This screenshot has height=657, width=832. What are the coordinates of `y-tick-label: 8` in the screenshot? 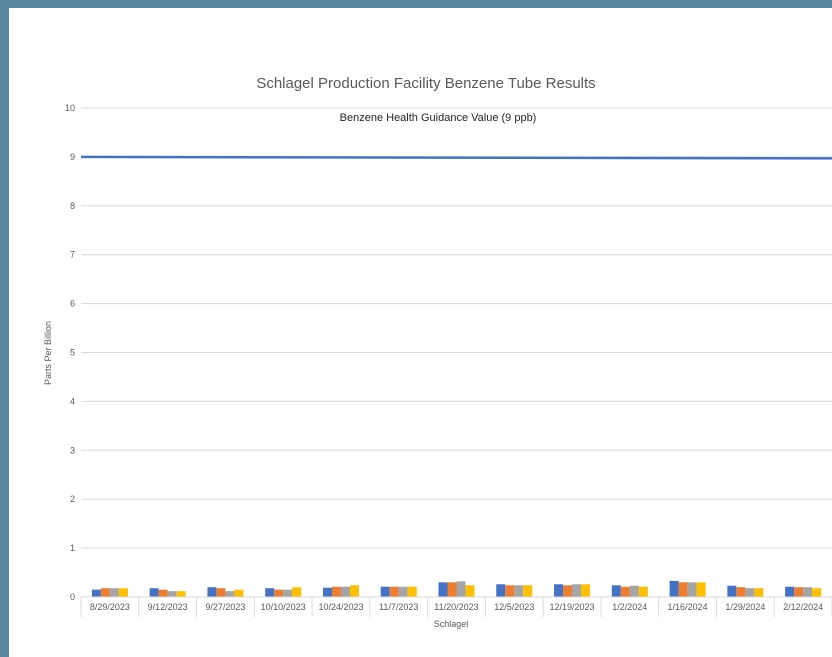 It's located at (72, 206).